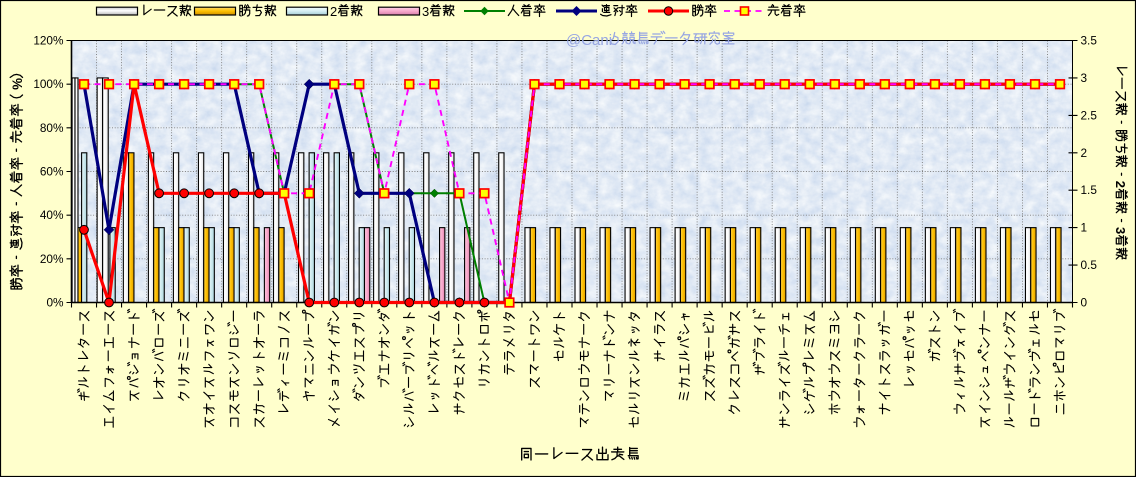 Image resolution: width=1136 pixels, height=477 pixels. I want to click on svg-text: 120%, so click(48, 41).